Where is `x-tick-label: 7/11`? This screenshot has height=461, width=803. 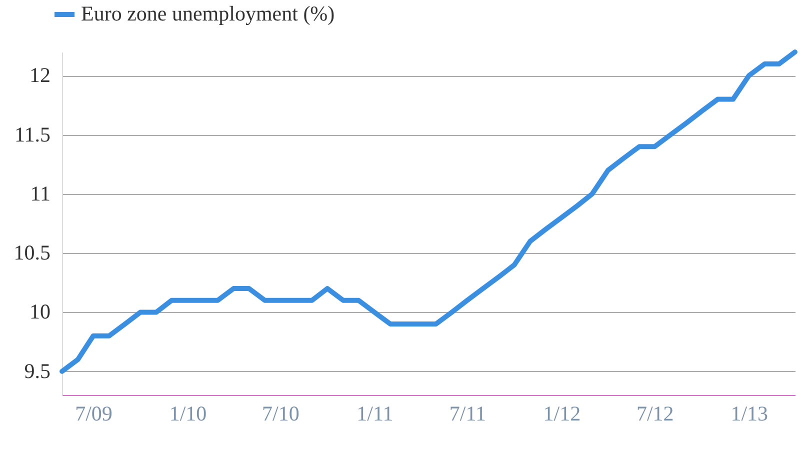
x-tick-label: 7/11 is located at coordinates (467, 414).